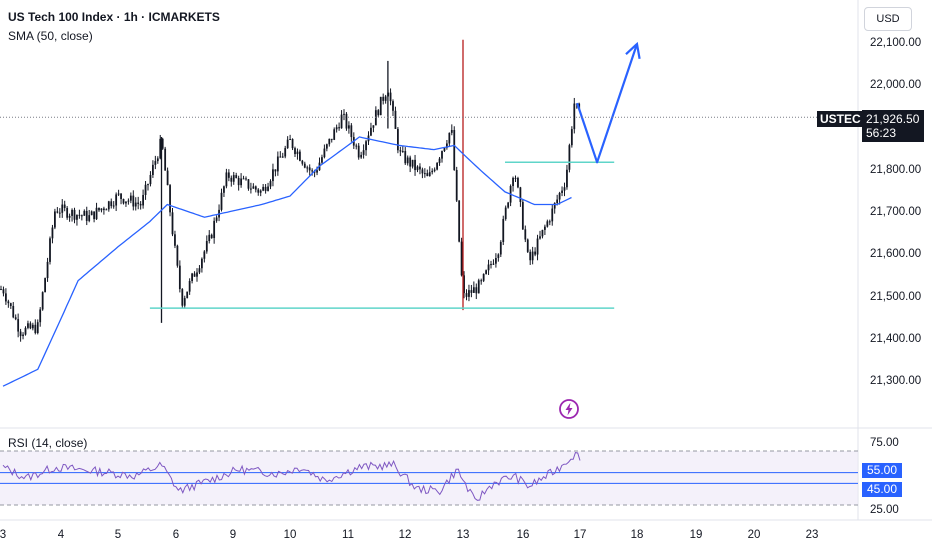 The width and height of the screenshot is (932, 550). I want to click on time-tick-label: 5, so click(118, 535).